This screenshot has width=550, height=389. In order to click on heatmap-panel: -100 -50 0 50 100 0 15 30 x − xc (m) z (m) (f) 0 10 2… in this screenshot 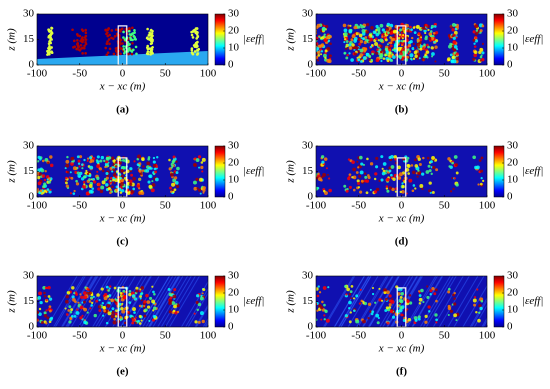, I will do `click(414, 324)`.